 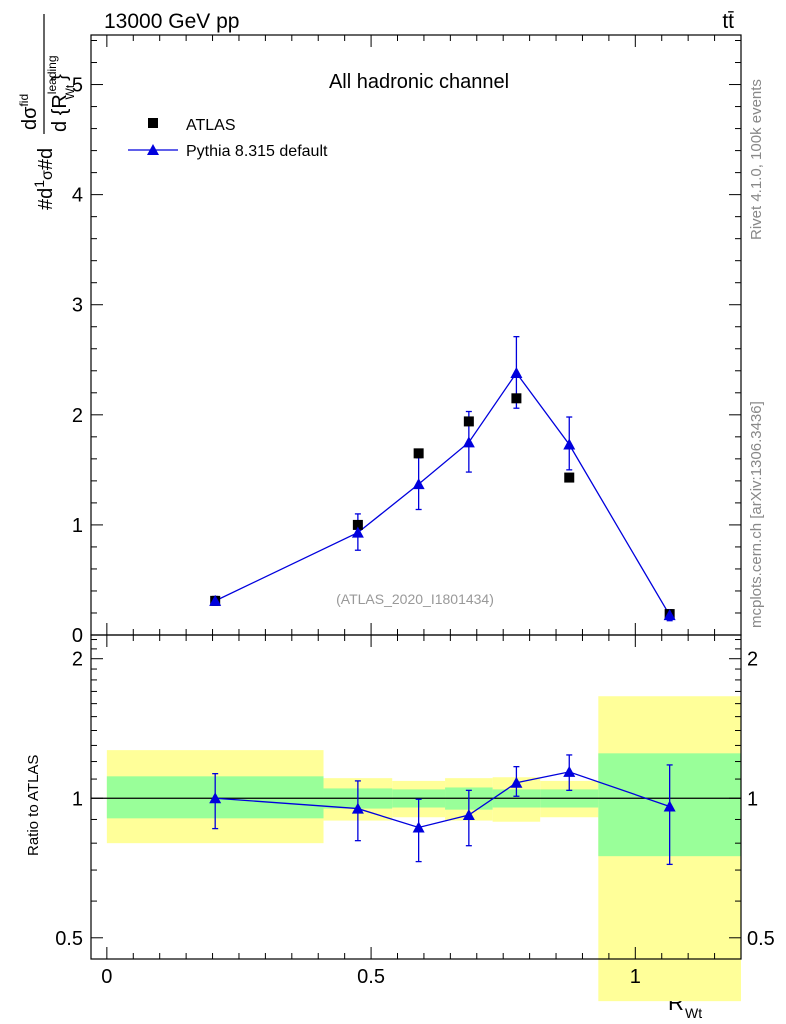 What do you see at coordinates (756, 159) in the screenshot?
I see `rivet-version-label: Rivet 4.1.0, 100k events` at bounding box center [756, 159].